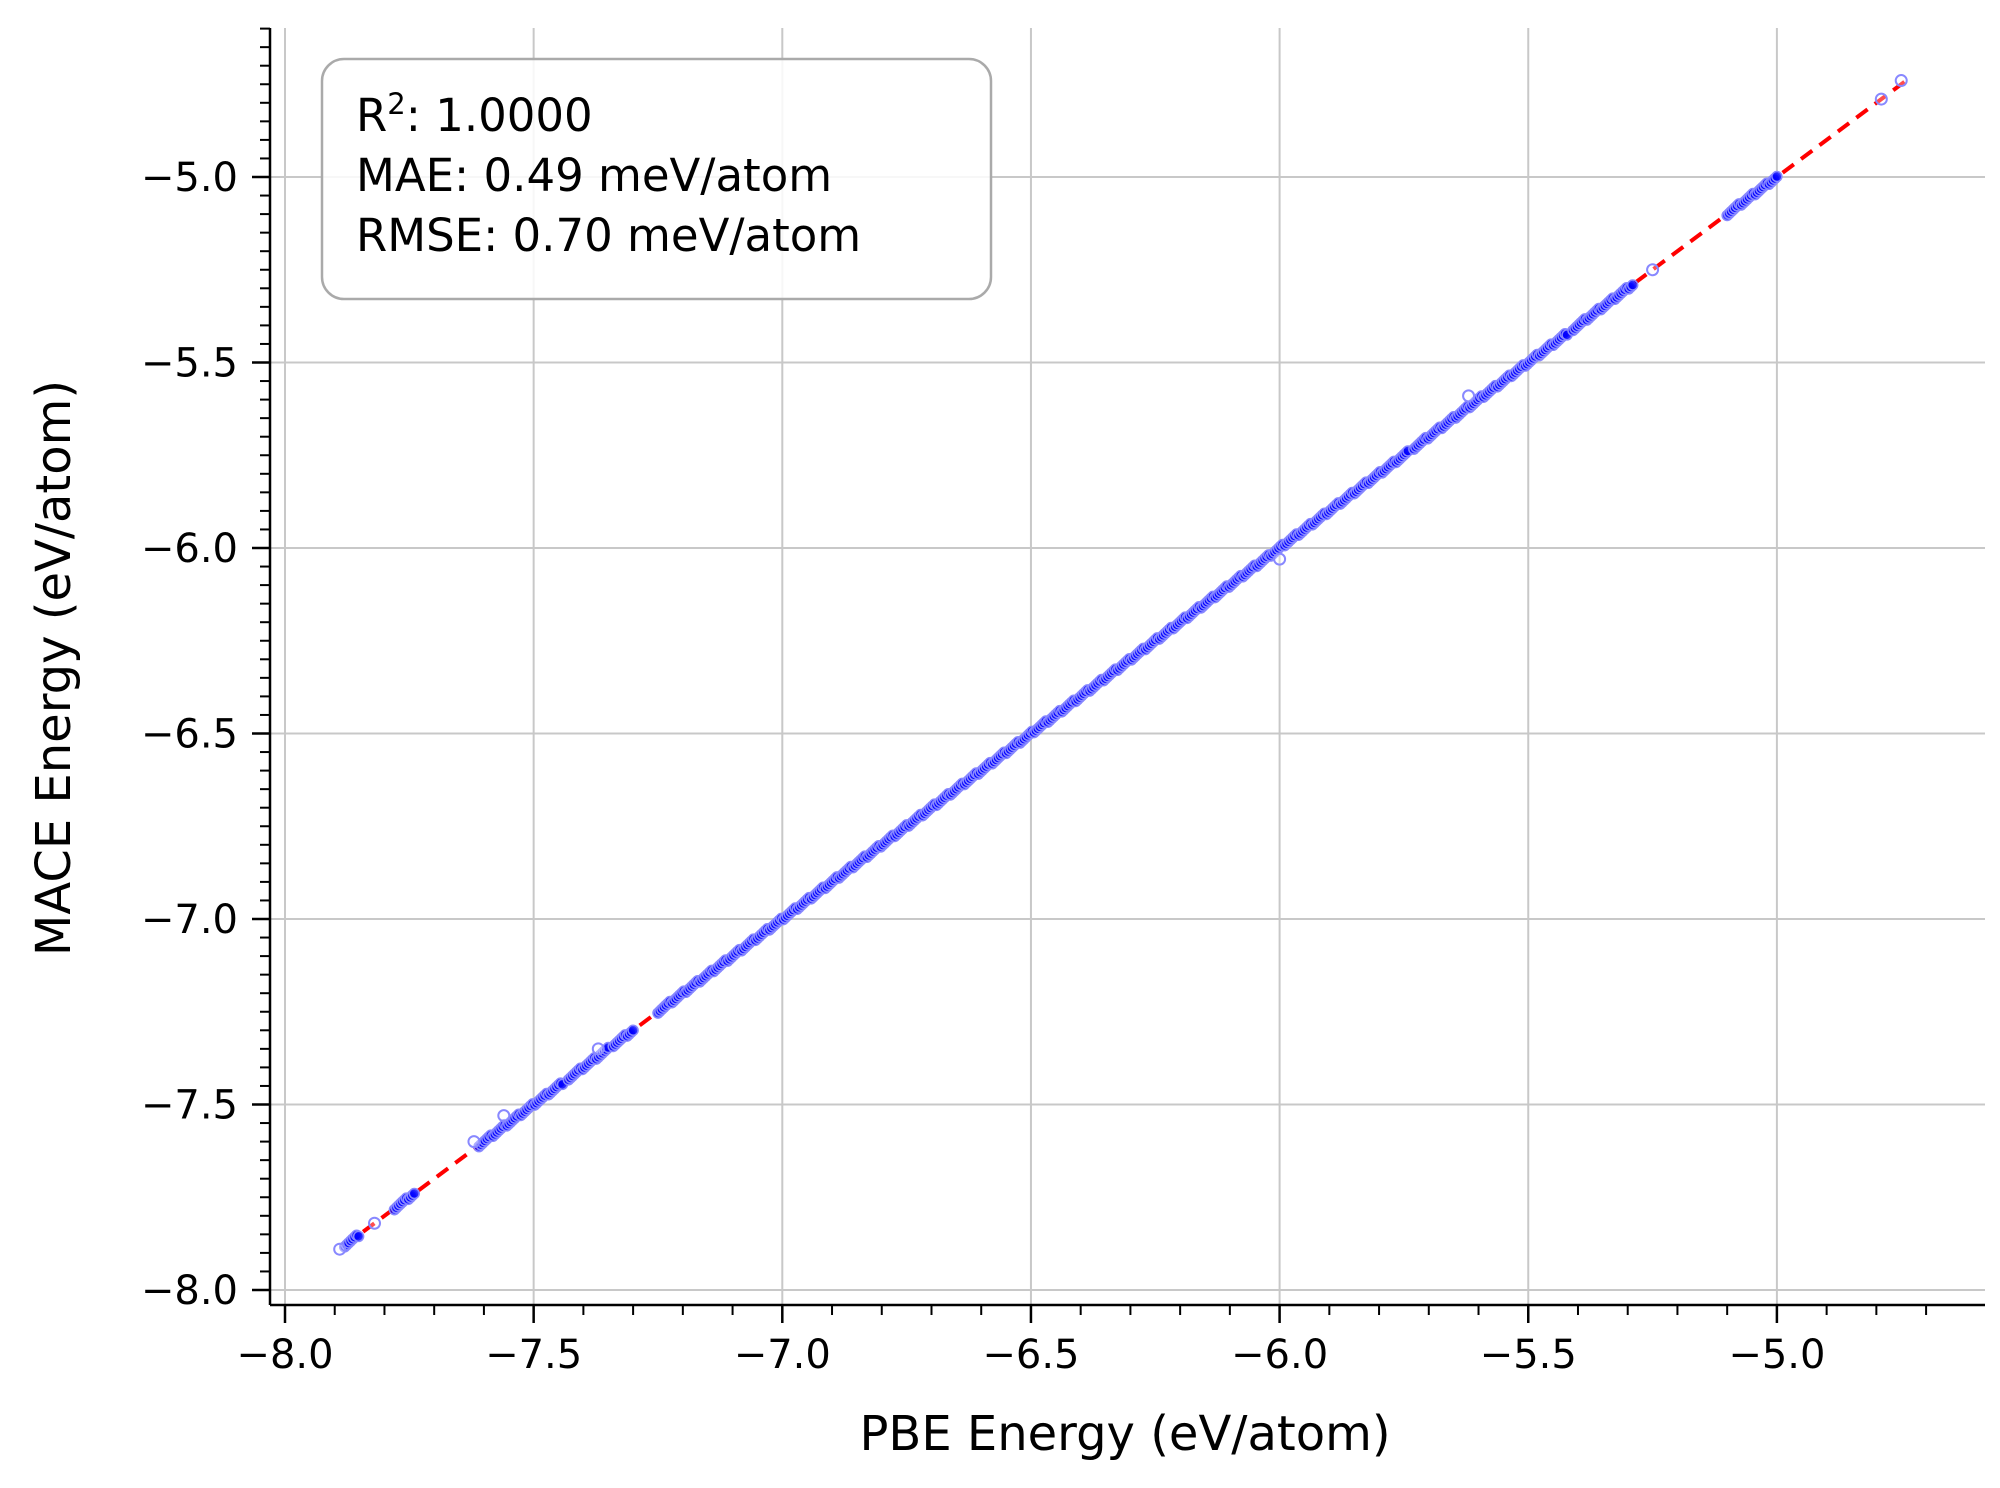  Describe the element at coordinates (1279, 1355) in the screenshot. I see `x-tick-label: −6.0` at that location.